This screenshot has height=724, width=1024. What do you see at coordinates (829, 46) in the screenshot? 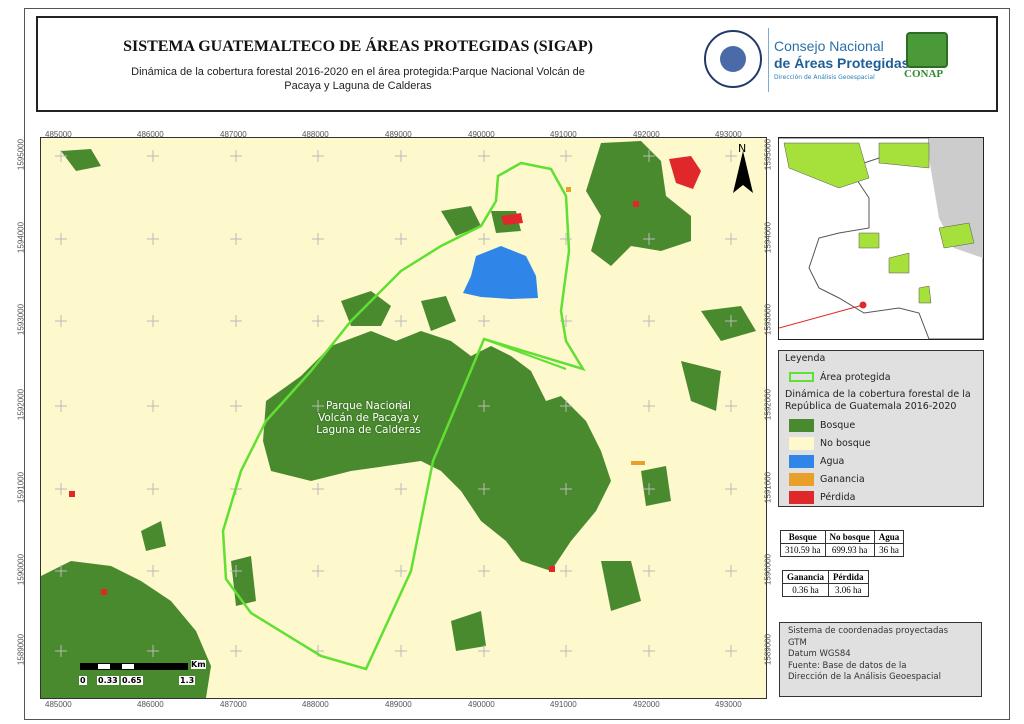
I see `conap-line1: Consejo Nacional` at bounding box center [829, 46].